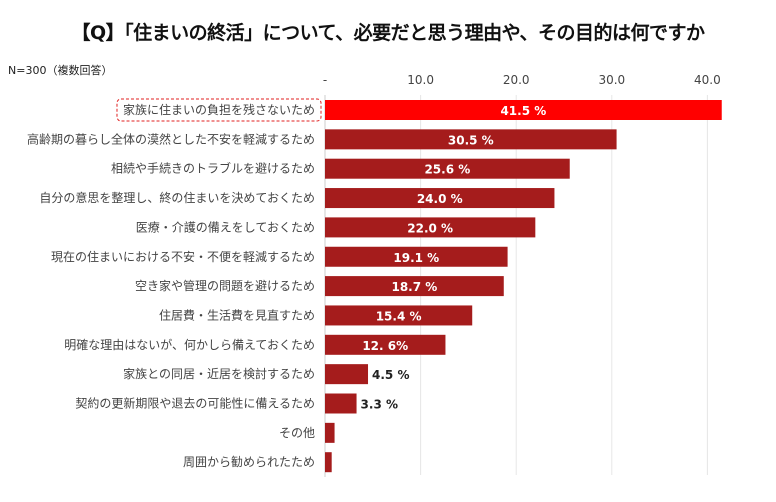 This screenshot has height=502, width=776. I want to click on category-label: 現在の住まいにおける不安・不便を軽減するため, so click(183, 256).